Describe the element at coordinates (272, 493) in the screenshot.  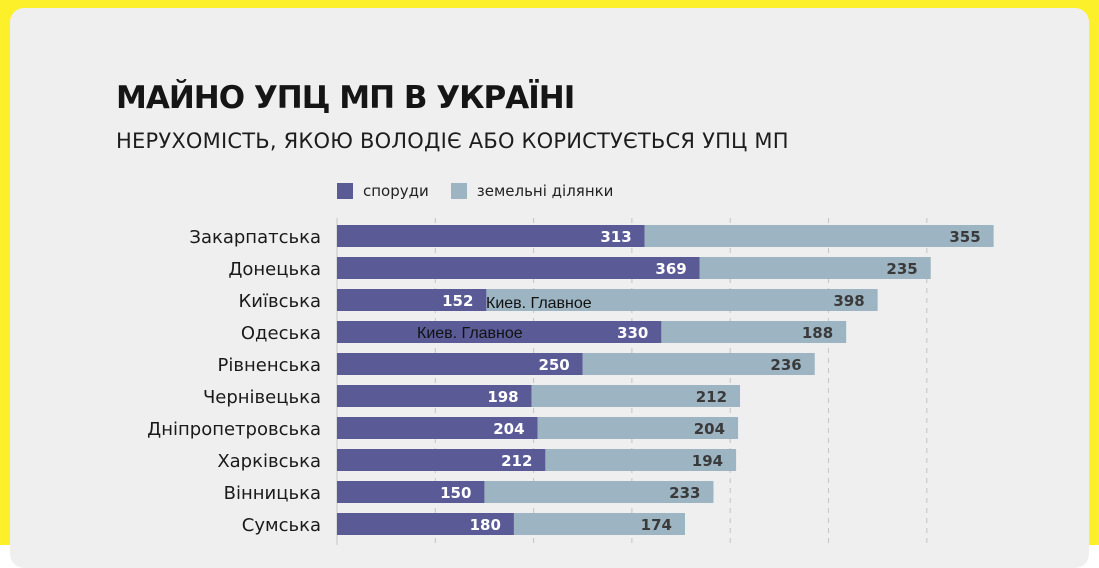
I see `category-label: Вінницька` at that location.